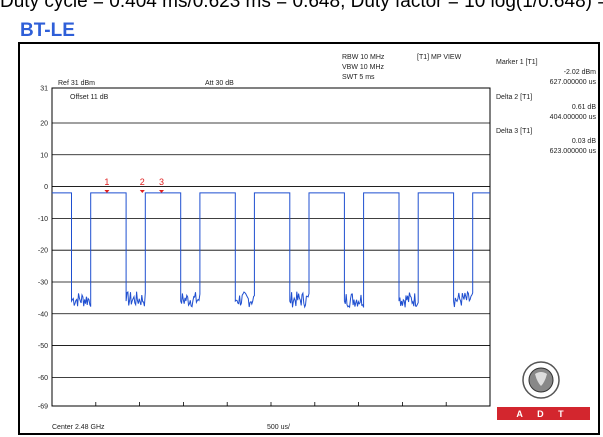  I want to click on y-tick-label: 20, so click(44, 123).